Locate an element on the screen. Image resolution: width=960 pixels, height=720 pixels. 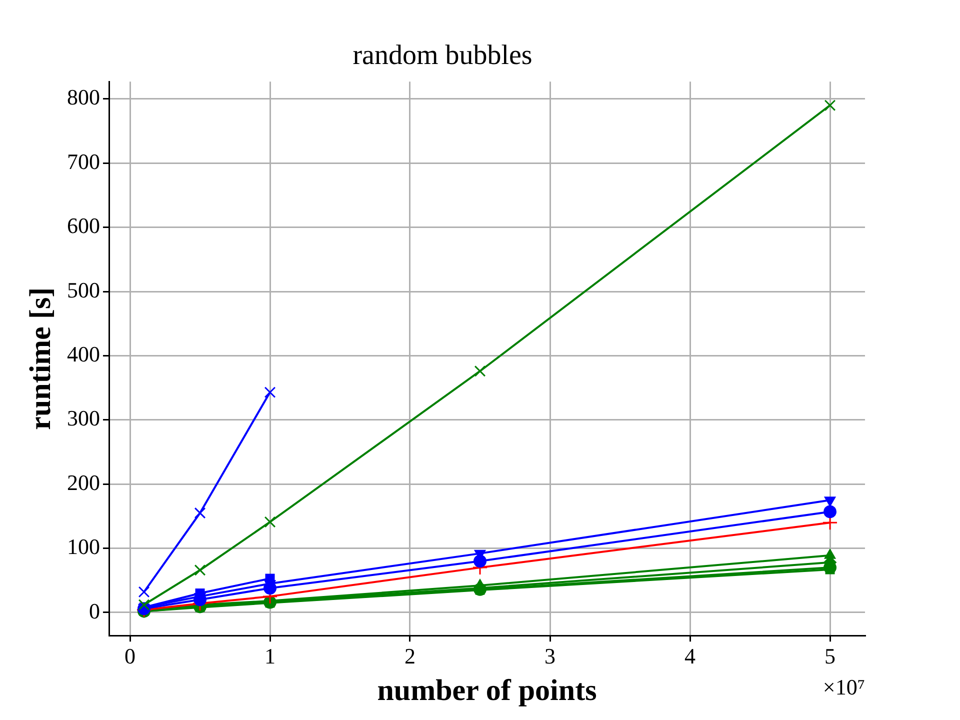
x-tick-label: 4 is located at coordinates (690, 656).